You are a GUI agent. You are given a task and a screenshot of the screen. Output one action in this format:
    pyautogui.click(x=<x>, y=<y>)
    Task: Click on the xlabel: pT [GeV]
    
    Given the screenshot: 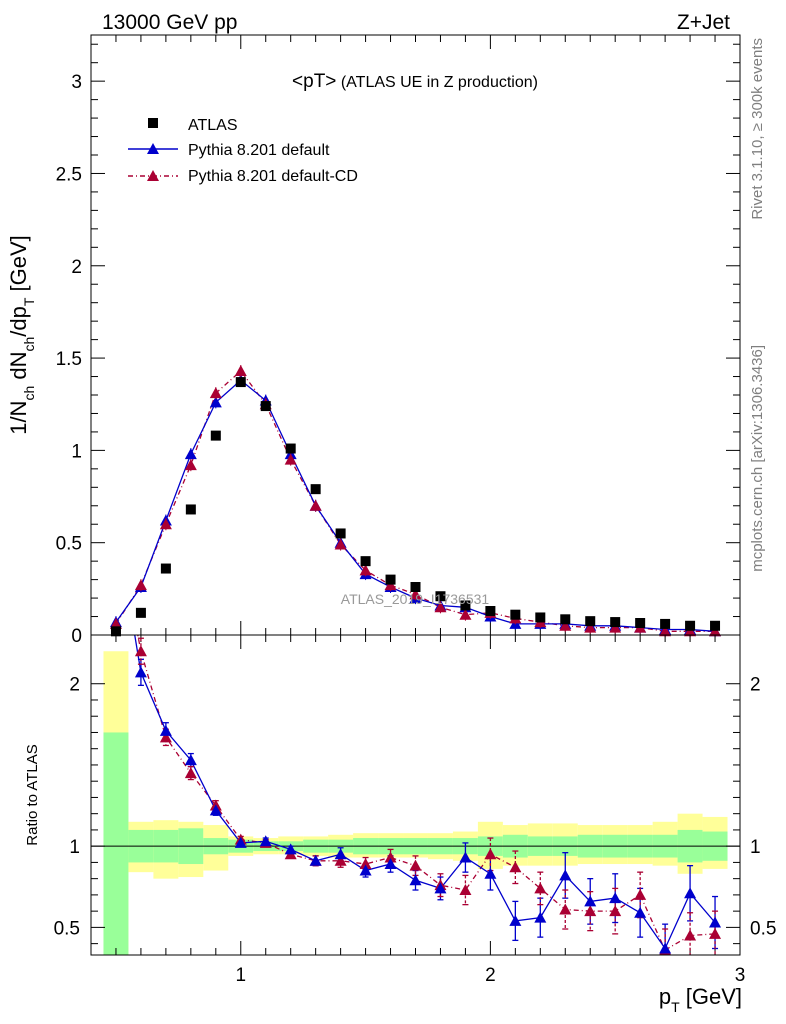 What is the action you would take?
    pyautogui.click(x=700, y=999)
    